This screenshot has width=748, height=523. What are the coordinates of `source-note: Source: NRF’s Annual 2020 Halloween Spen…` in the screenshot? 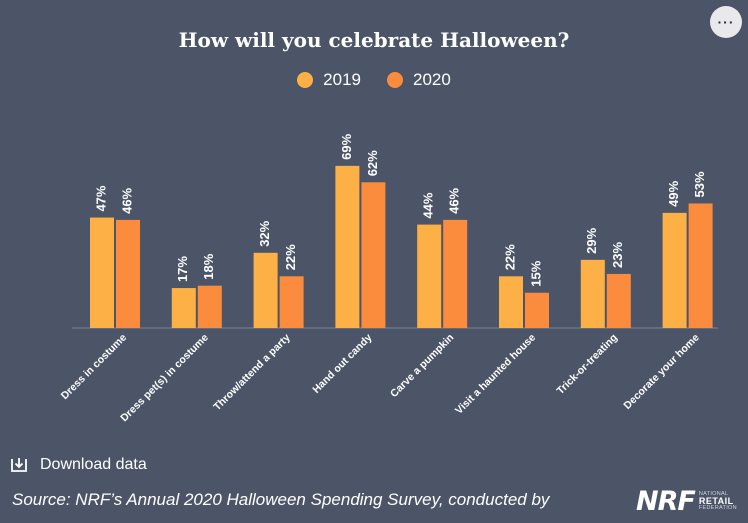 It's located at (281, 499).